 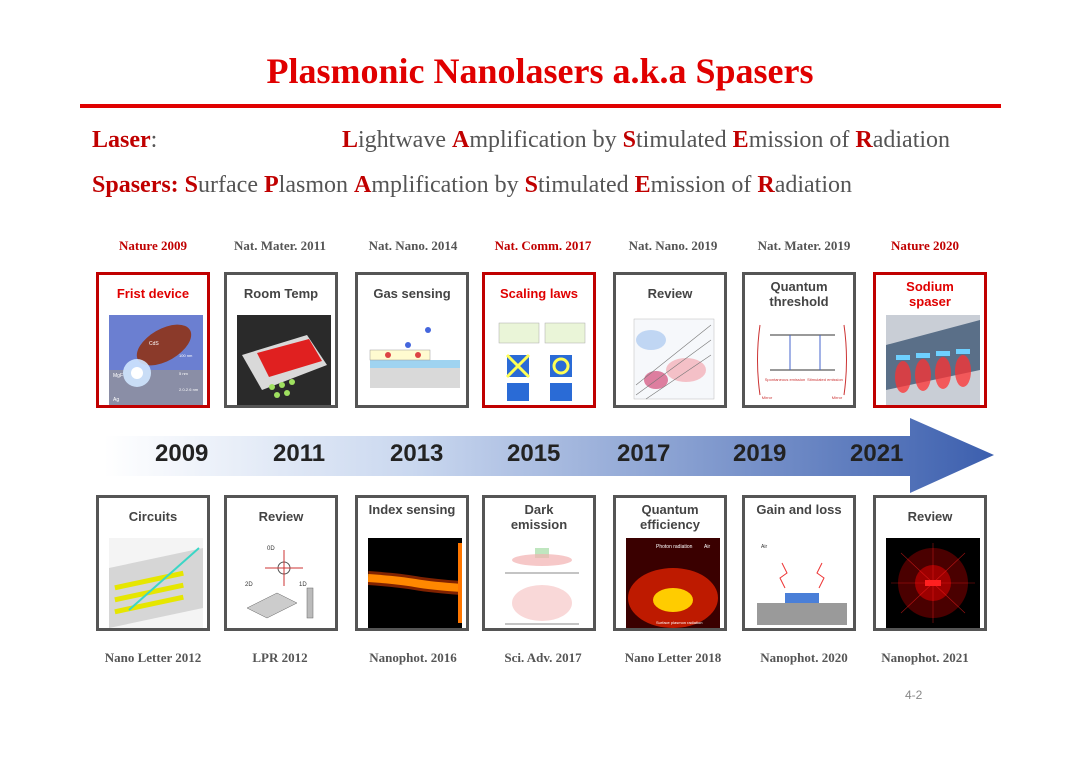 I want to click on svg-text: 1D, so click(x=303, y=585).